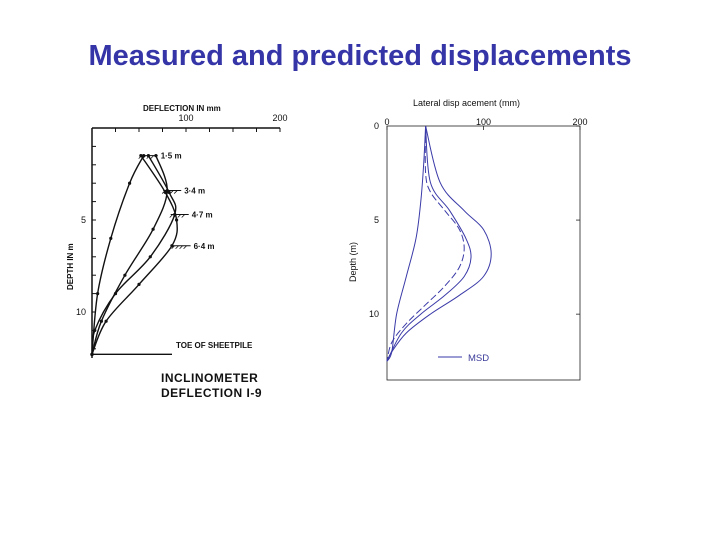 The width and height of the screenshot is (720, 540). Describe the element at coordinates (211, 393) in the screenshot. I see `caption-line-2: DEFLECTION I-9` at that location.